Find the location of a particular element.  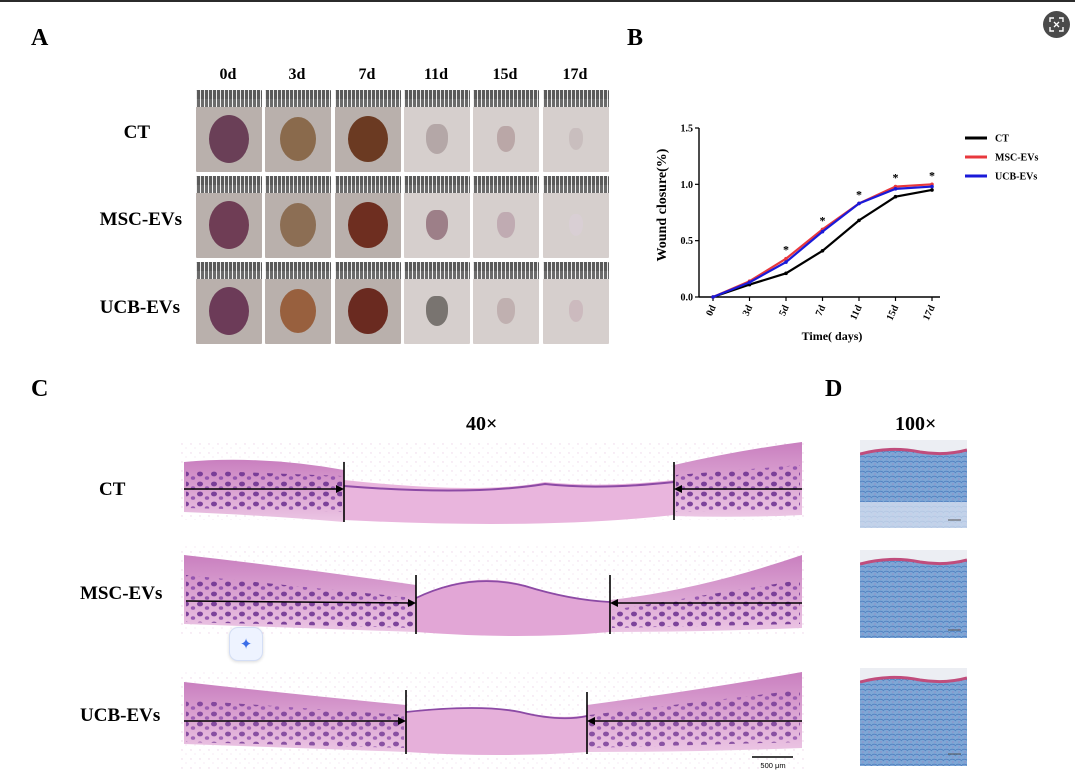

timepoint-header: 0d is located at coordinates (228, 74).